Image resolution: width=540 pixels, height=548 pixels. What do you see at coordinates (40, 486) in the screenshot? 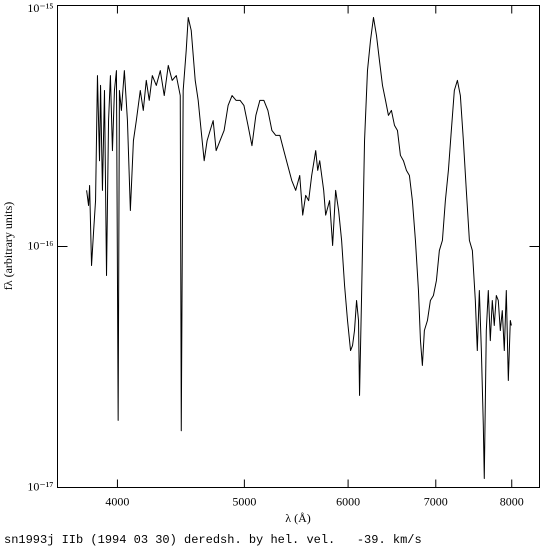
I see `y-tick-label: 10⁻¹⁷` at bounding box center [40, 486].